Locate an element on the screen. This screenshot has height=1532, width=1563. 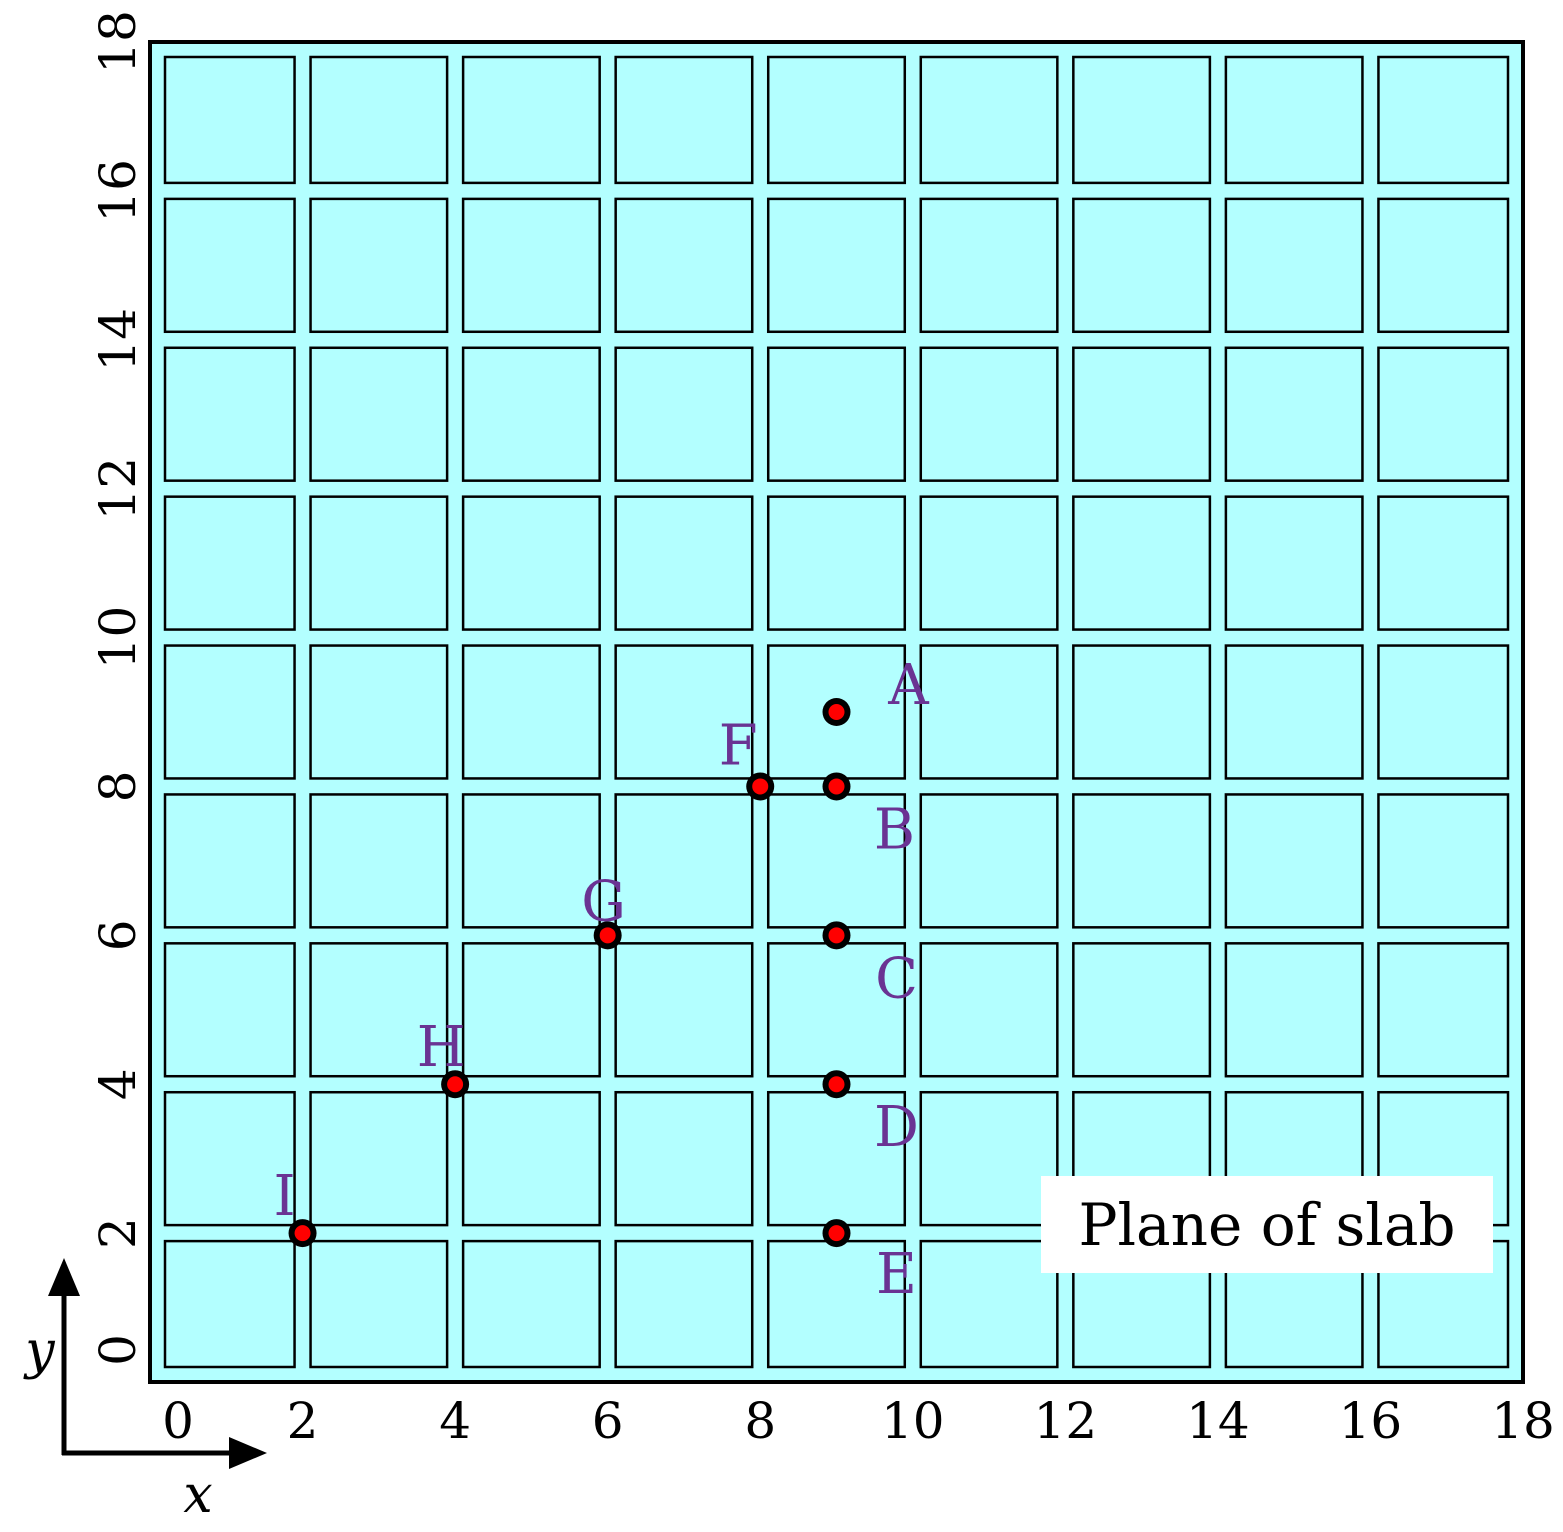
y-tick-label: 10 is located at coordinates (118, 638).